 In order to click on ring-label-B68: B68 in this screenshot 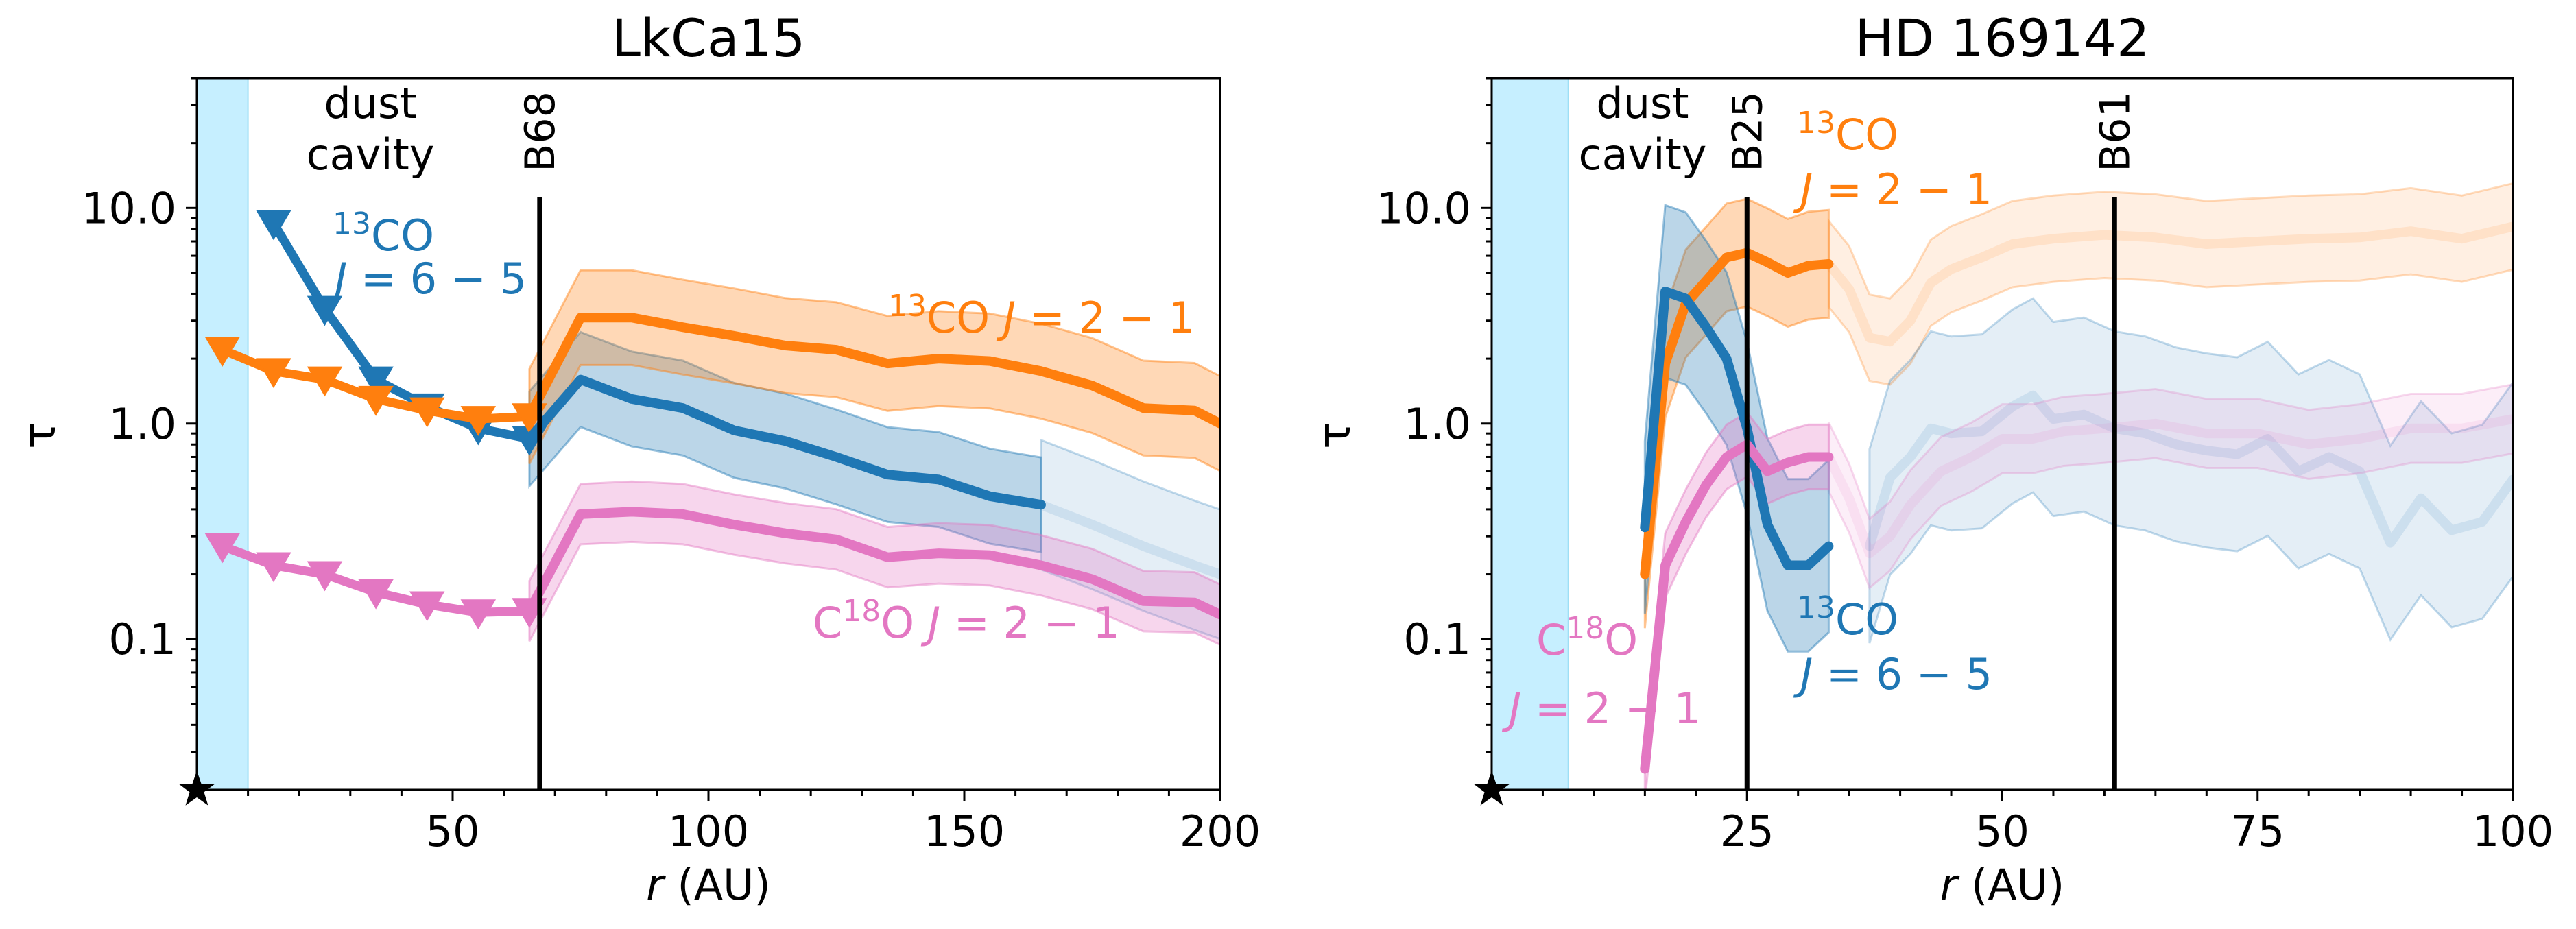, I will do `click(540, 131)`.